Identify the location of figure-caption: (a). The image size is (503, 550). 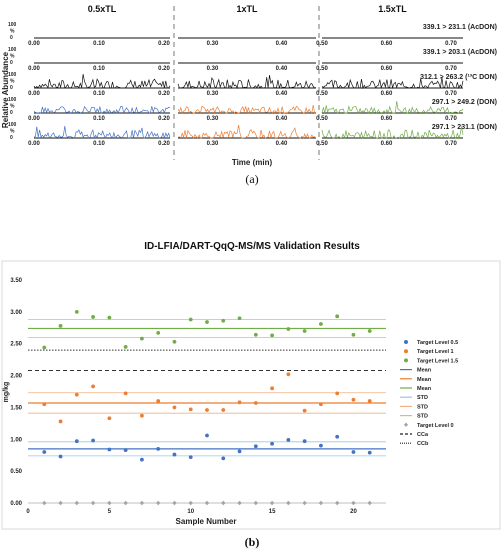
(251, 179).